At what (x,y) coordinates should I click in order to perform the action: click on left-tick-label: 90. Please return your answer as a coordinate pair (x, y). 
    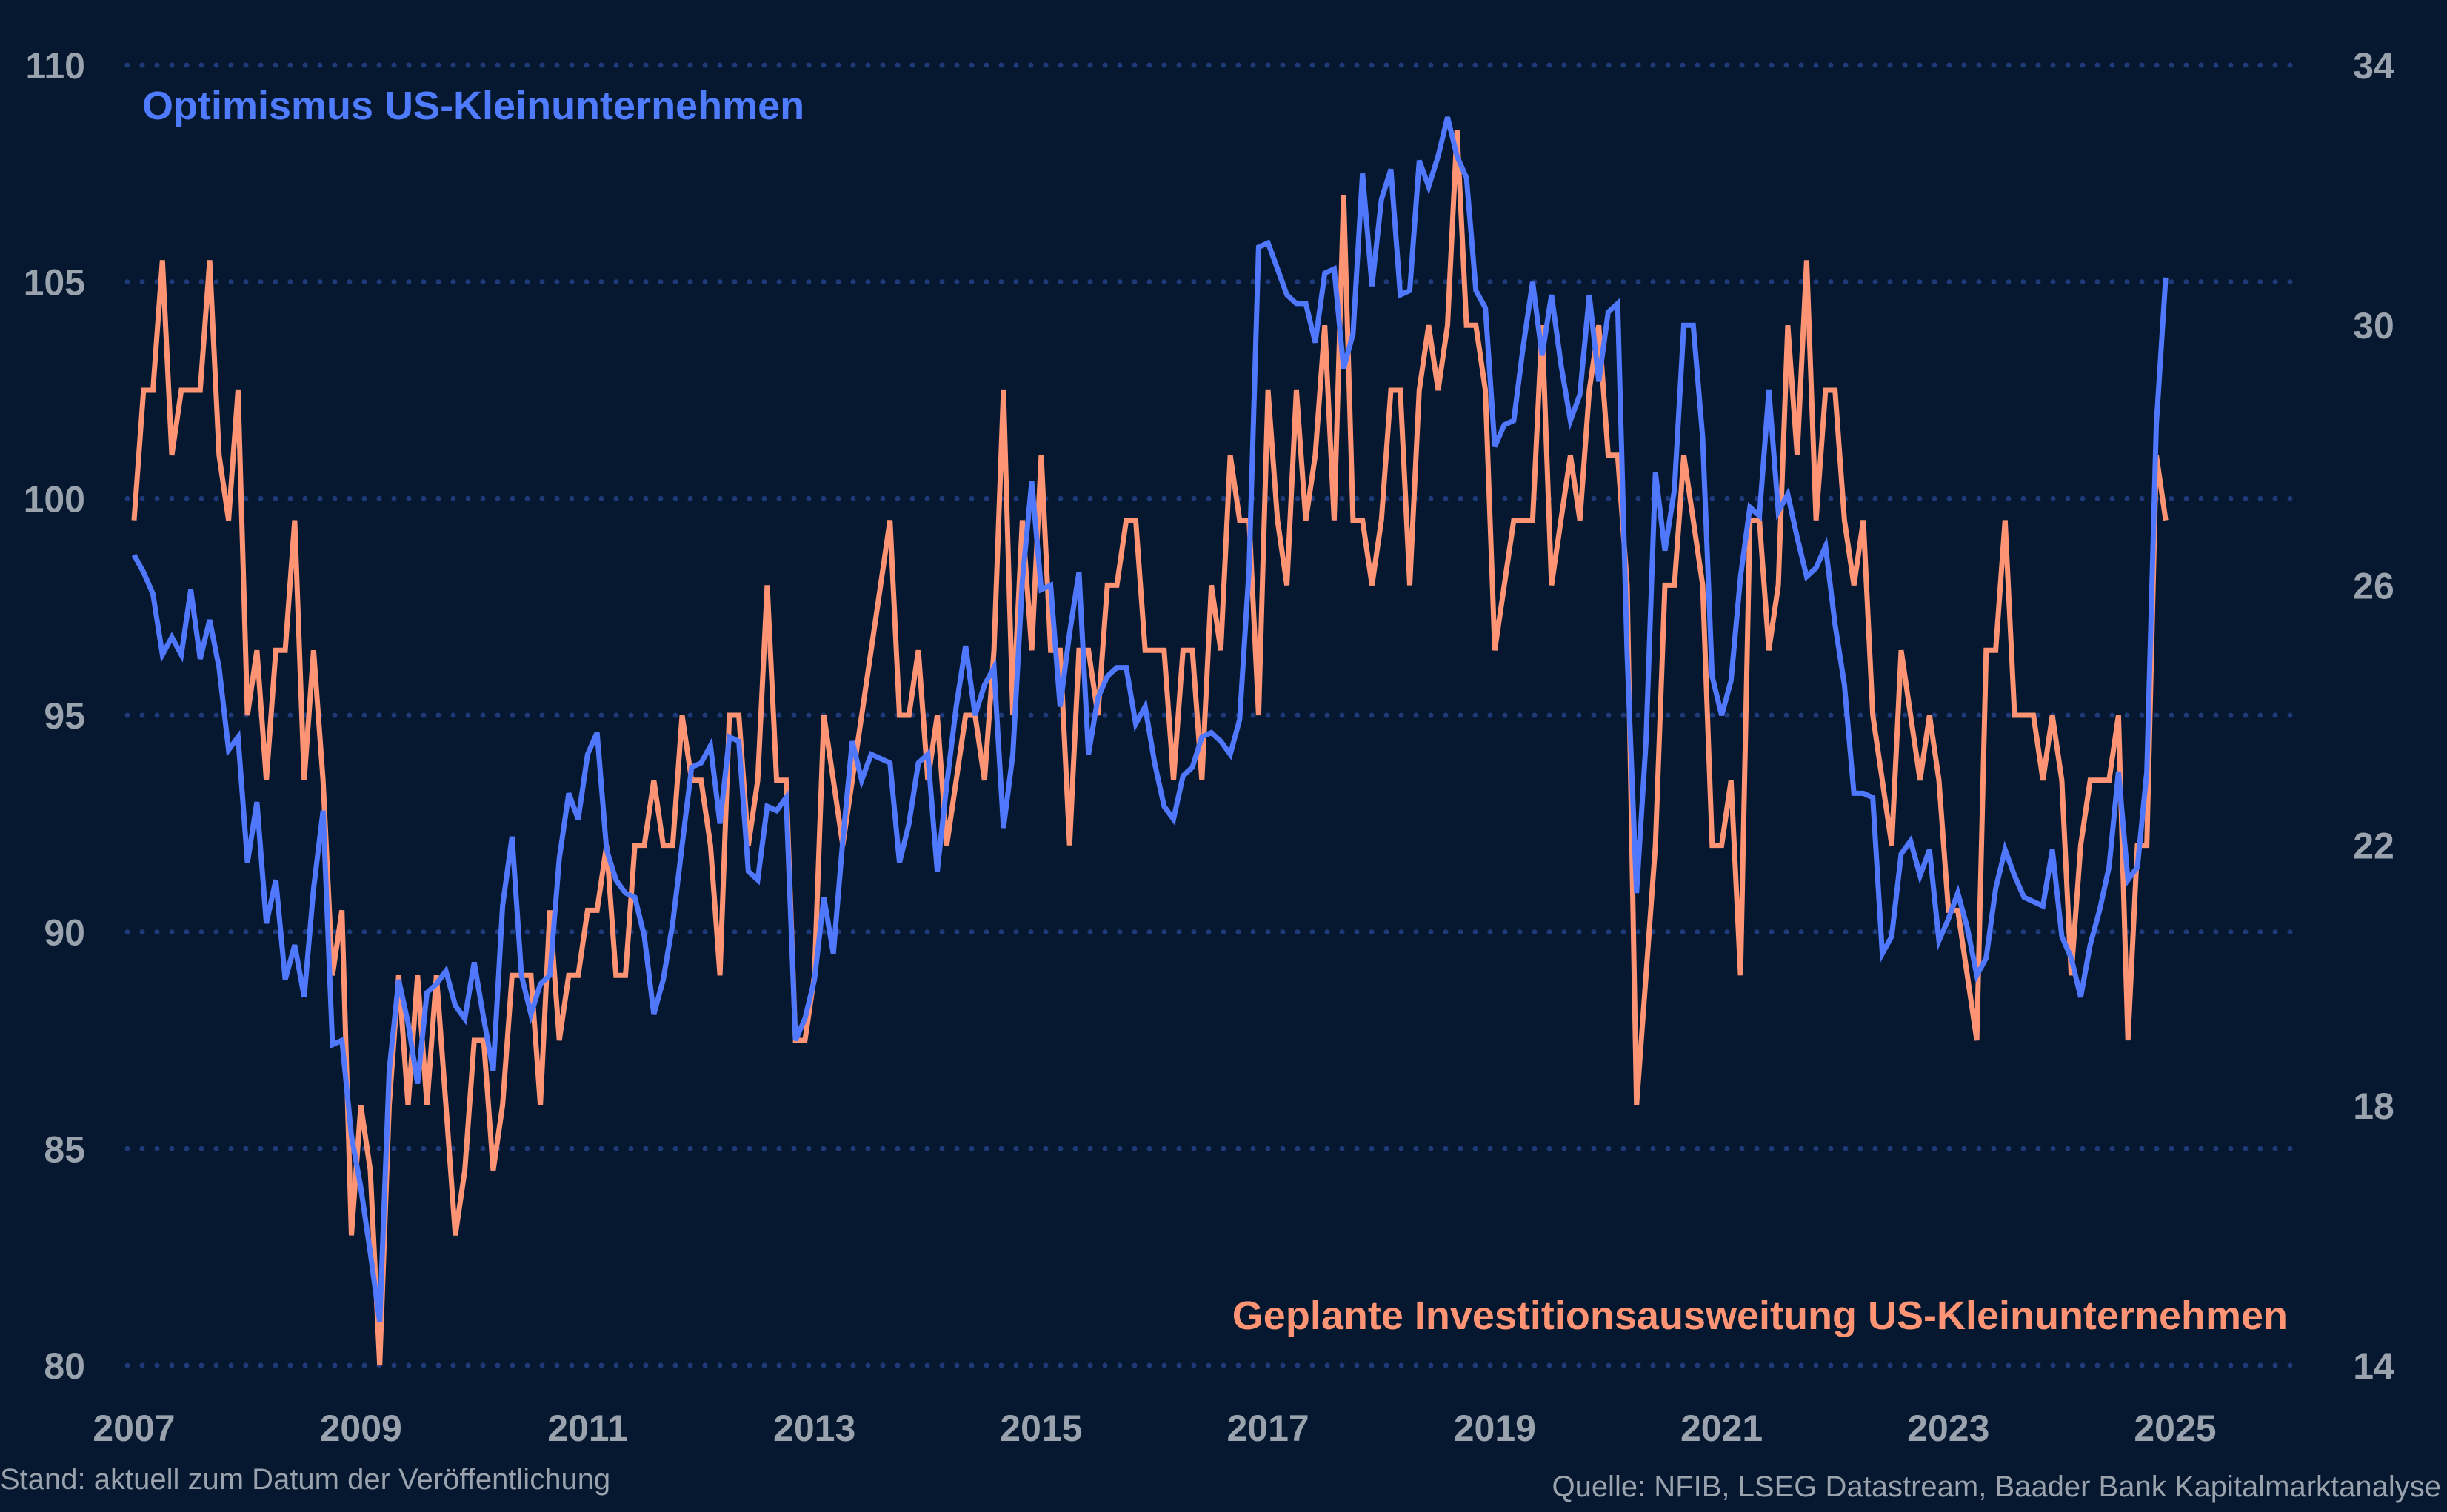
    Looking at the image, I should click on (64, 933).